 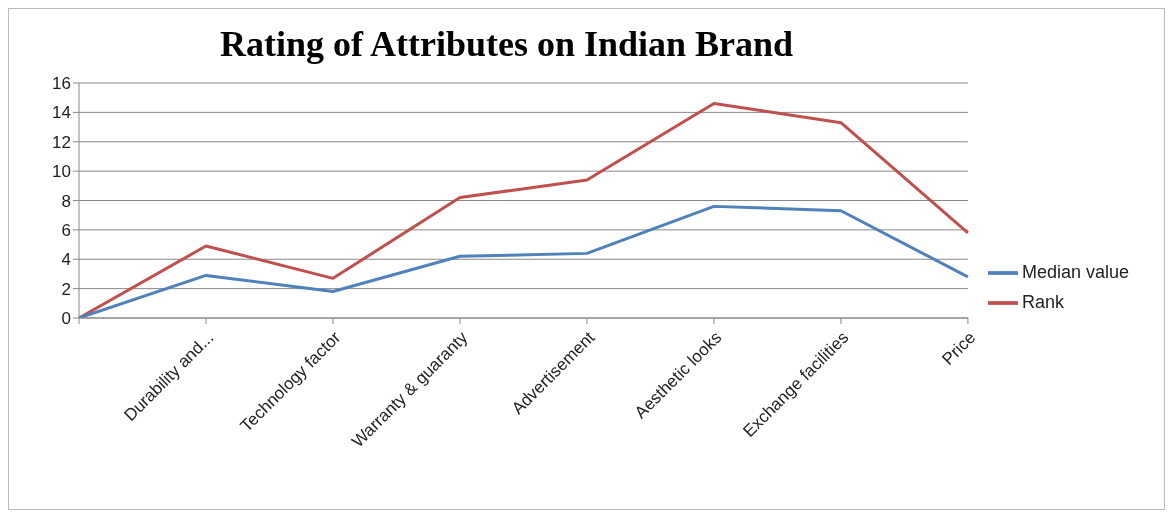 I want to click on y-tick-label: 0, so click(x=66, y=319).